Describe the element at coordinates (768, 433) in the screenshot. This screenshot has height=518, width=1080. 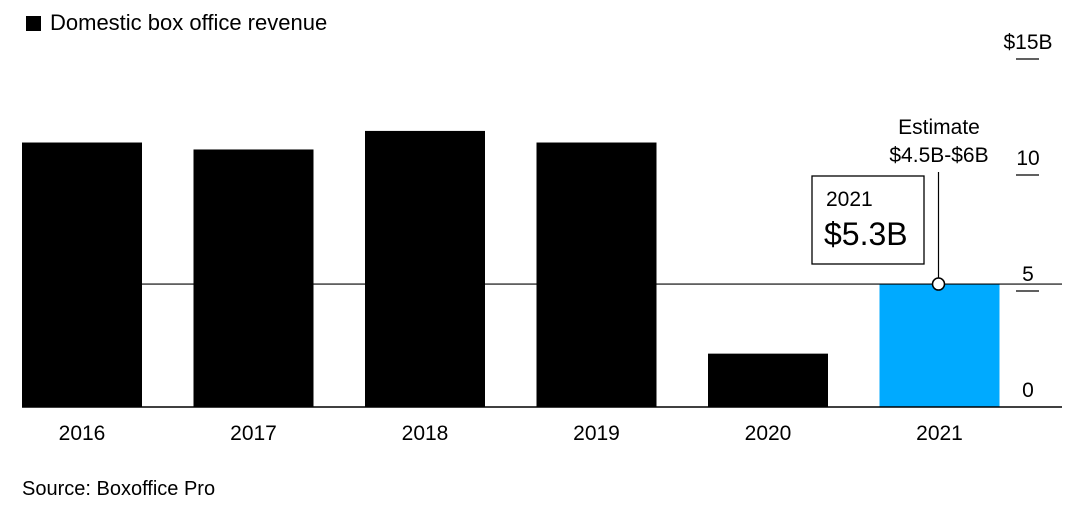
I see `x-tick-label-2020: 2020` at that location.